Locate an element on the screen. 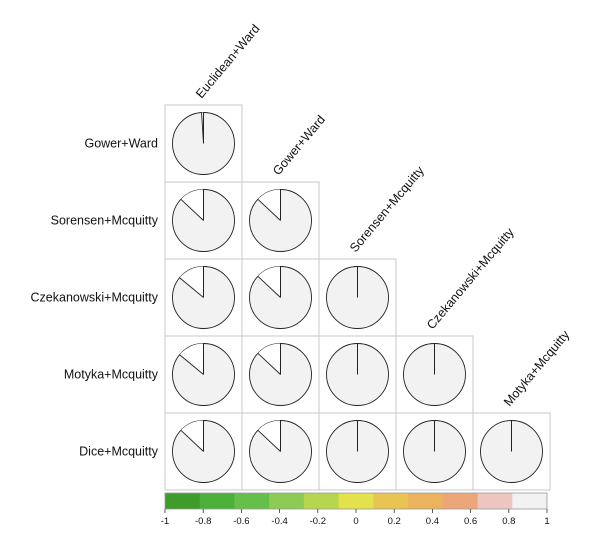  colorbar-tick-label: 0.4 is located at coordinates (432, 521).